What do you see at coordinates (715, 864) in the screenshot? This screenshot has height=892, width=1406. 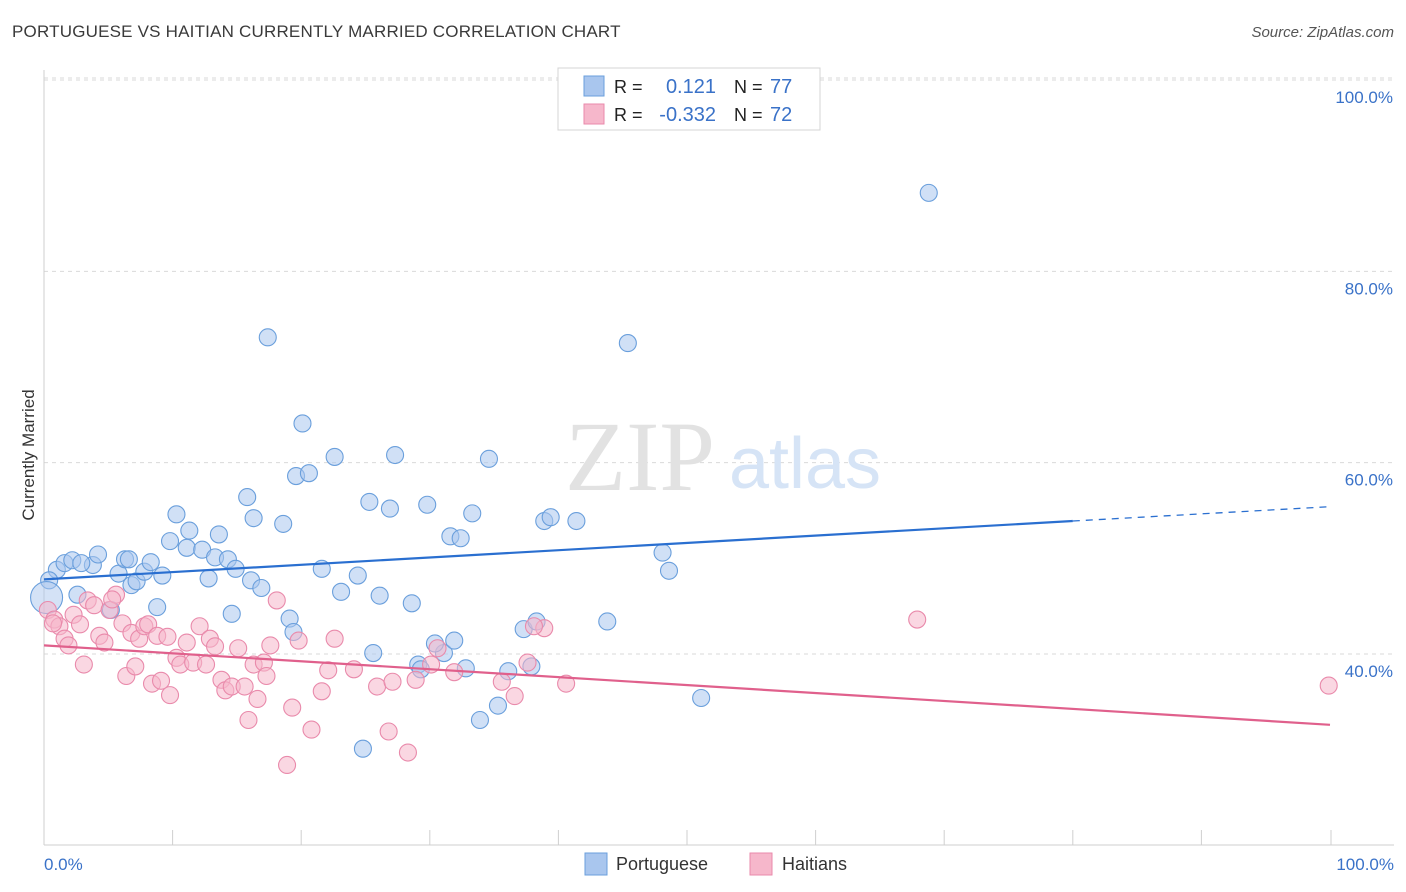 I see `series-legend: Portuguese Haitians` at bounding box center [715, 864].